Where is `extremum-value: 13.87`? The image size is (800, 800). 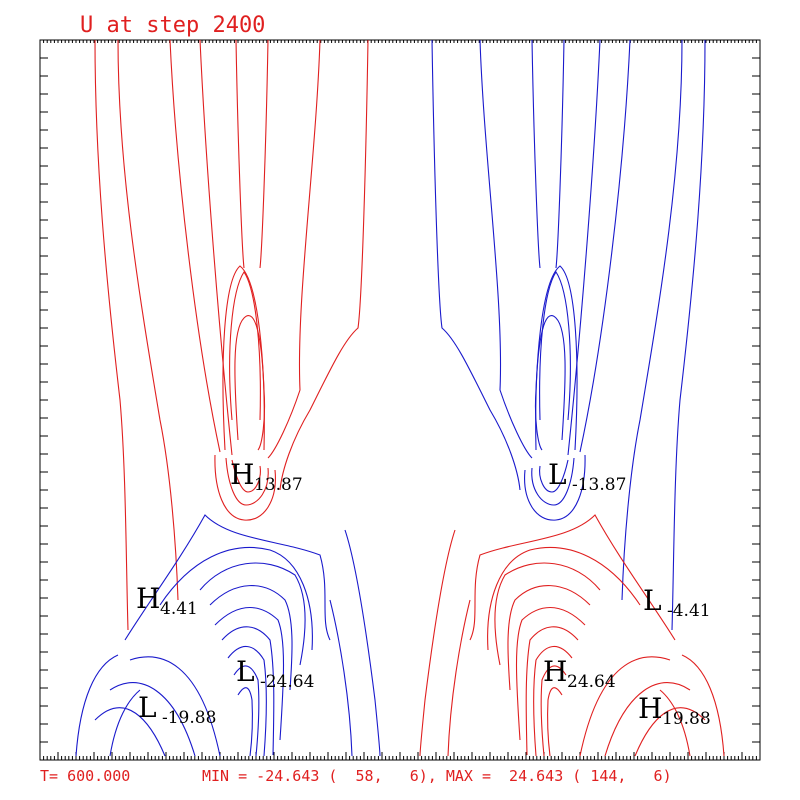
extremum-value: 13.87 is located at coordinates (278, 485).